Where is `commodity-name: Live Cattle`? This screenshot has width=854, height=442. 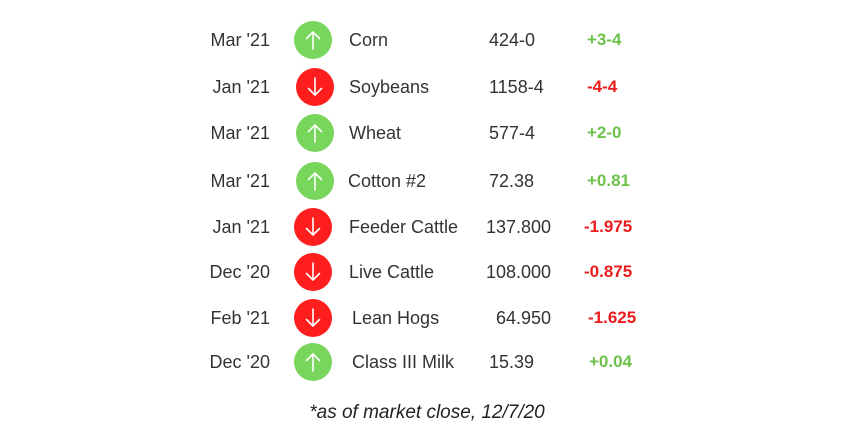
commodity-name: Live Cattle is located at coordinates (392, 272).